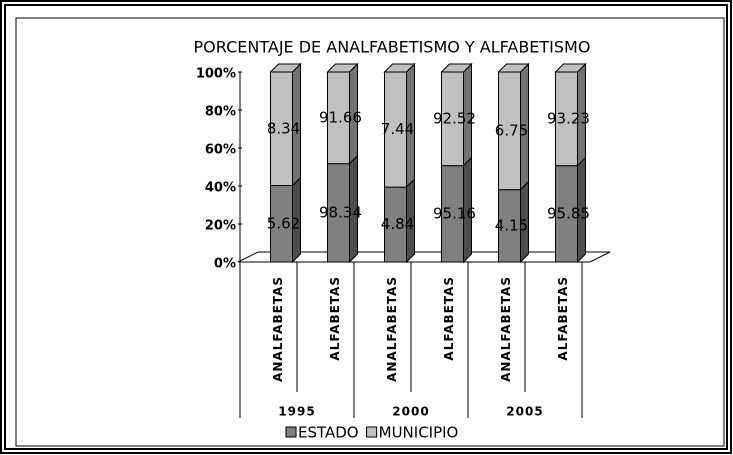 The image size is (733, 455). What do you see at coordinates (340, 117) in the screenshot?
I see `data-label: 91.66` at bounding box center [340, 117].